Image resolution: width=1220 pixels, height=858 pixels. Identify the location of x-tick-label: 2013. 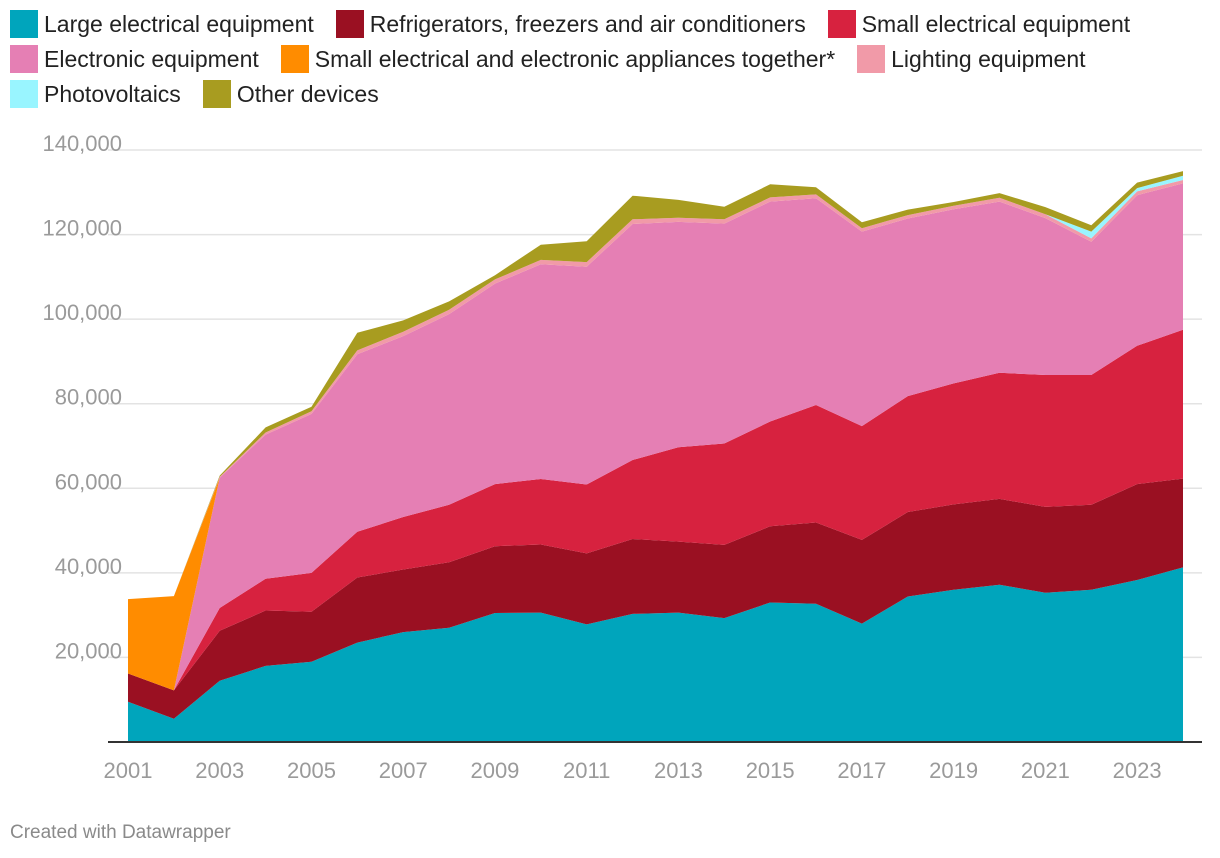
(678, 770).